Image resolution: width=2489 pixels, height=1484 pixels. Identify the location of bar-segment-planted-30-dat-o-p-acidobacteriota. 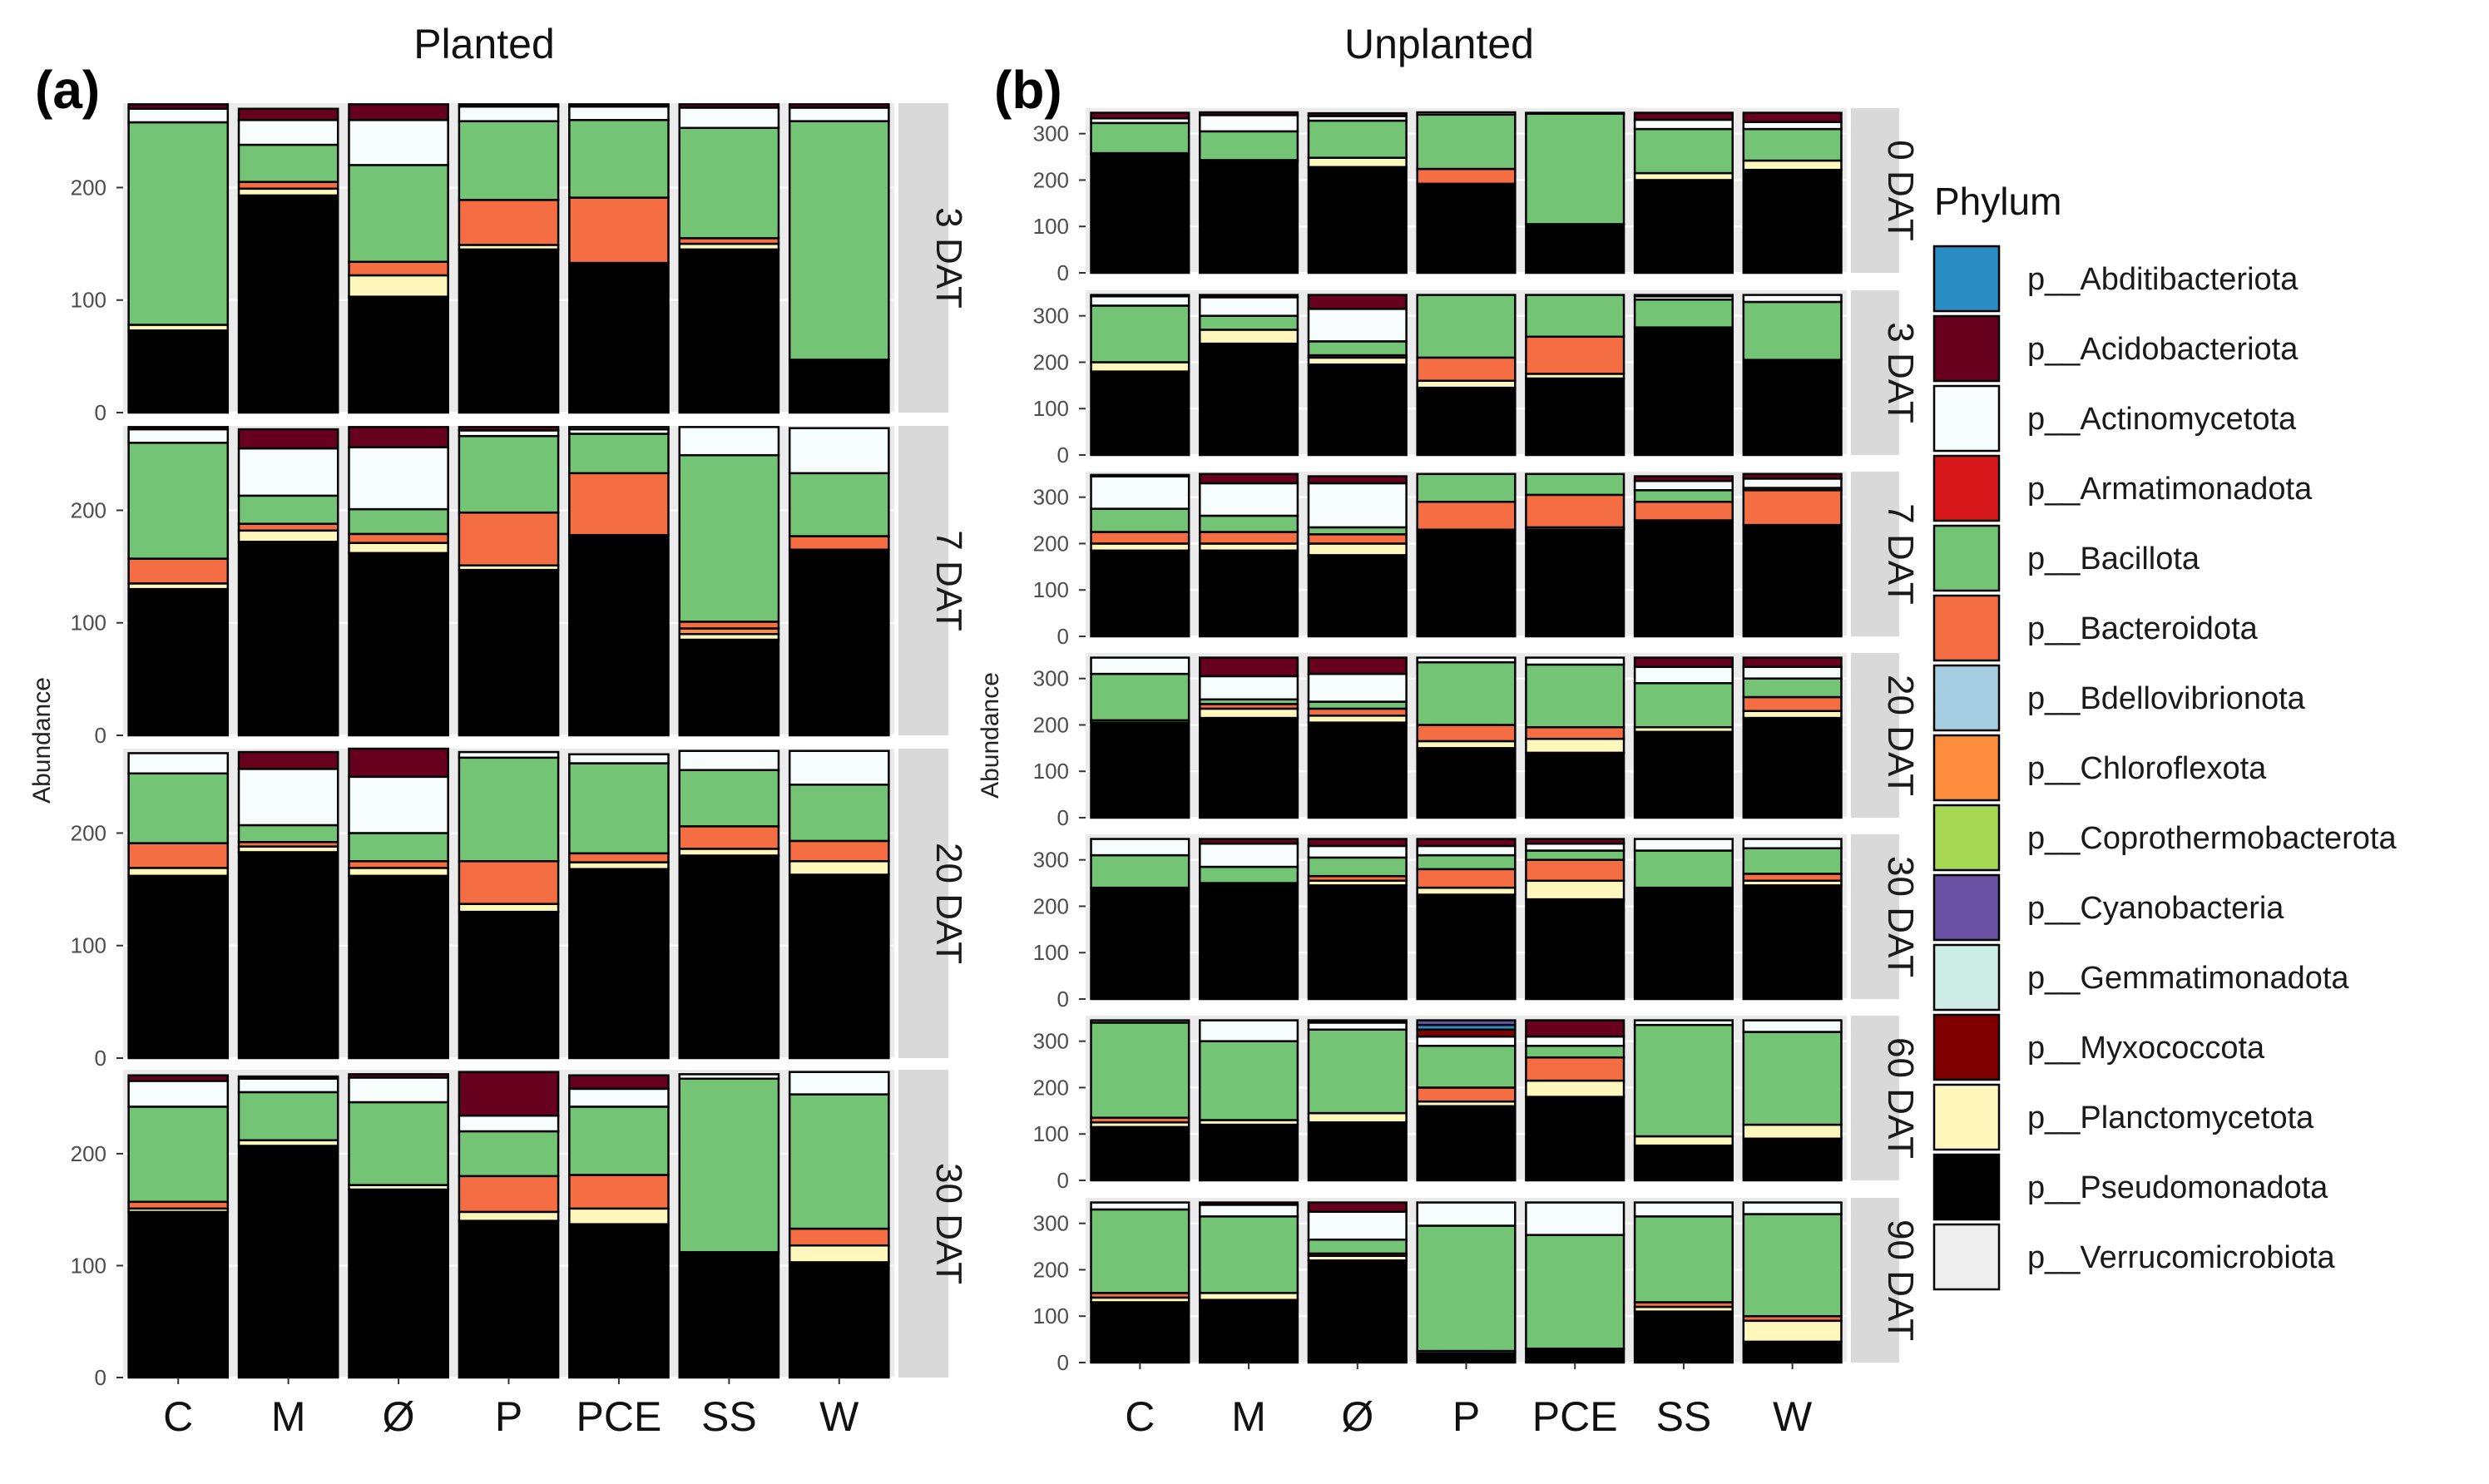
(398, 1076).